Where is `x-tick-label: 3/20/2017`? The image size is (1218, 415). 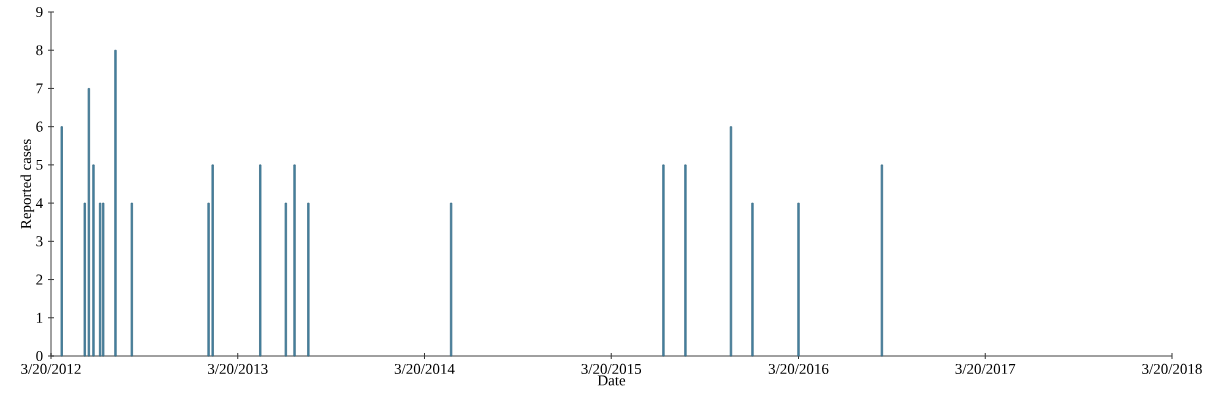 x-tick-label: 3/20/2017 is located at coordinates (985, 368).